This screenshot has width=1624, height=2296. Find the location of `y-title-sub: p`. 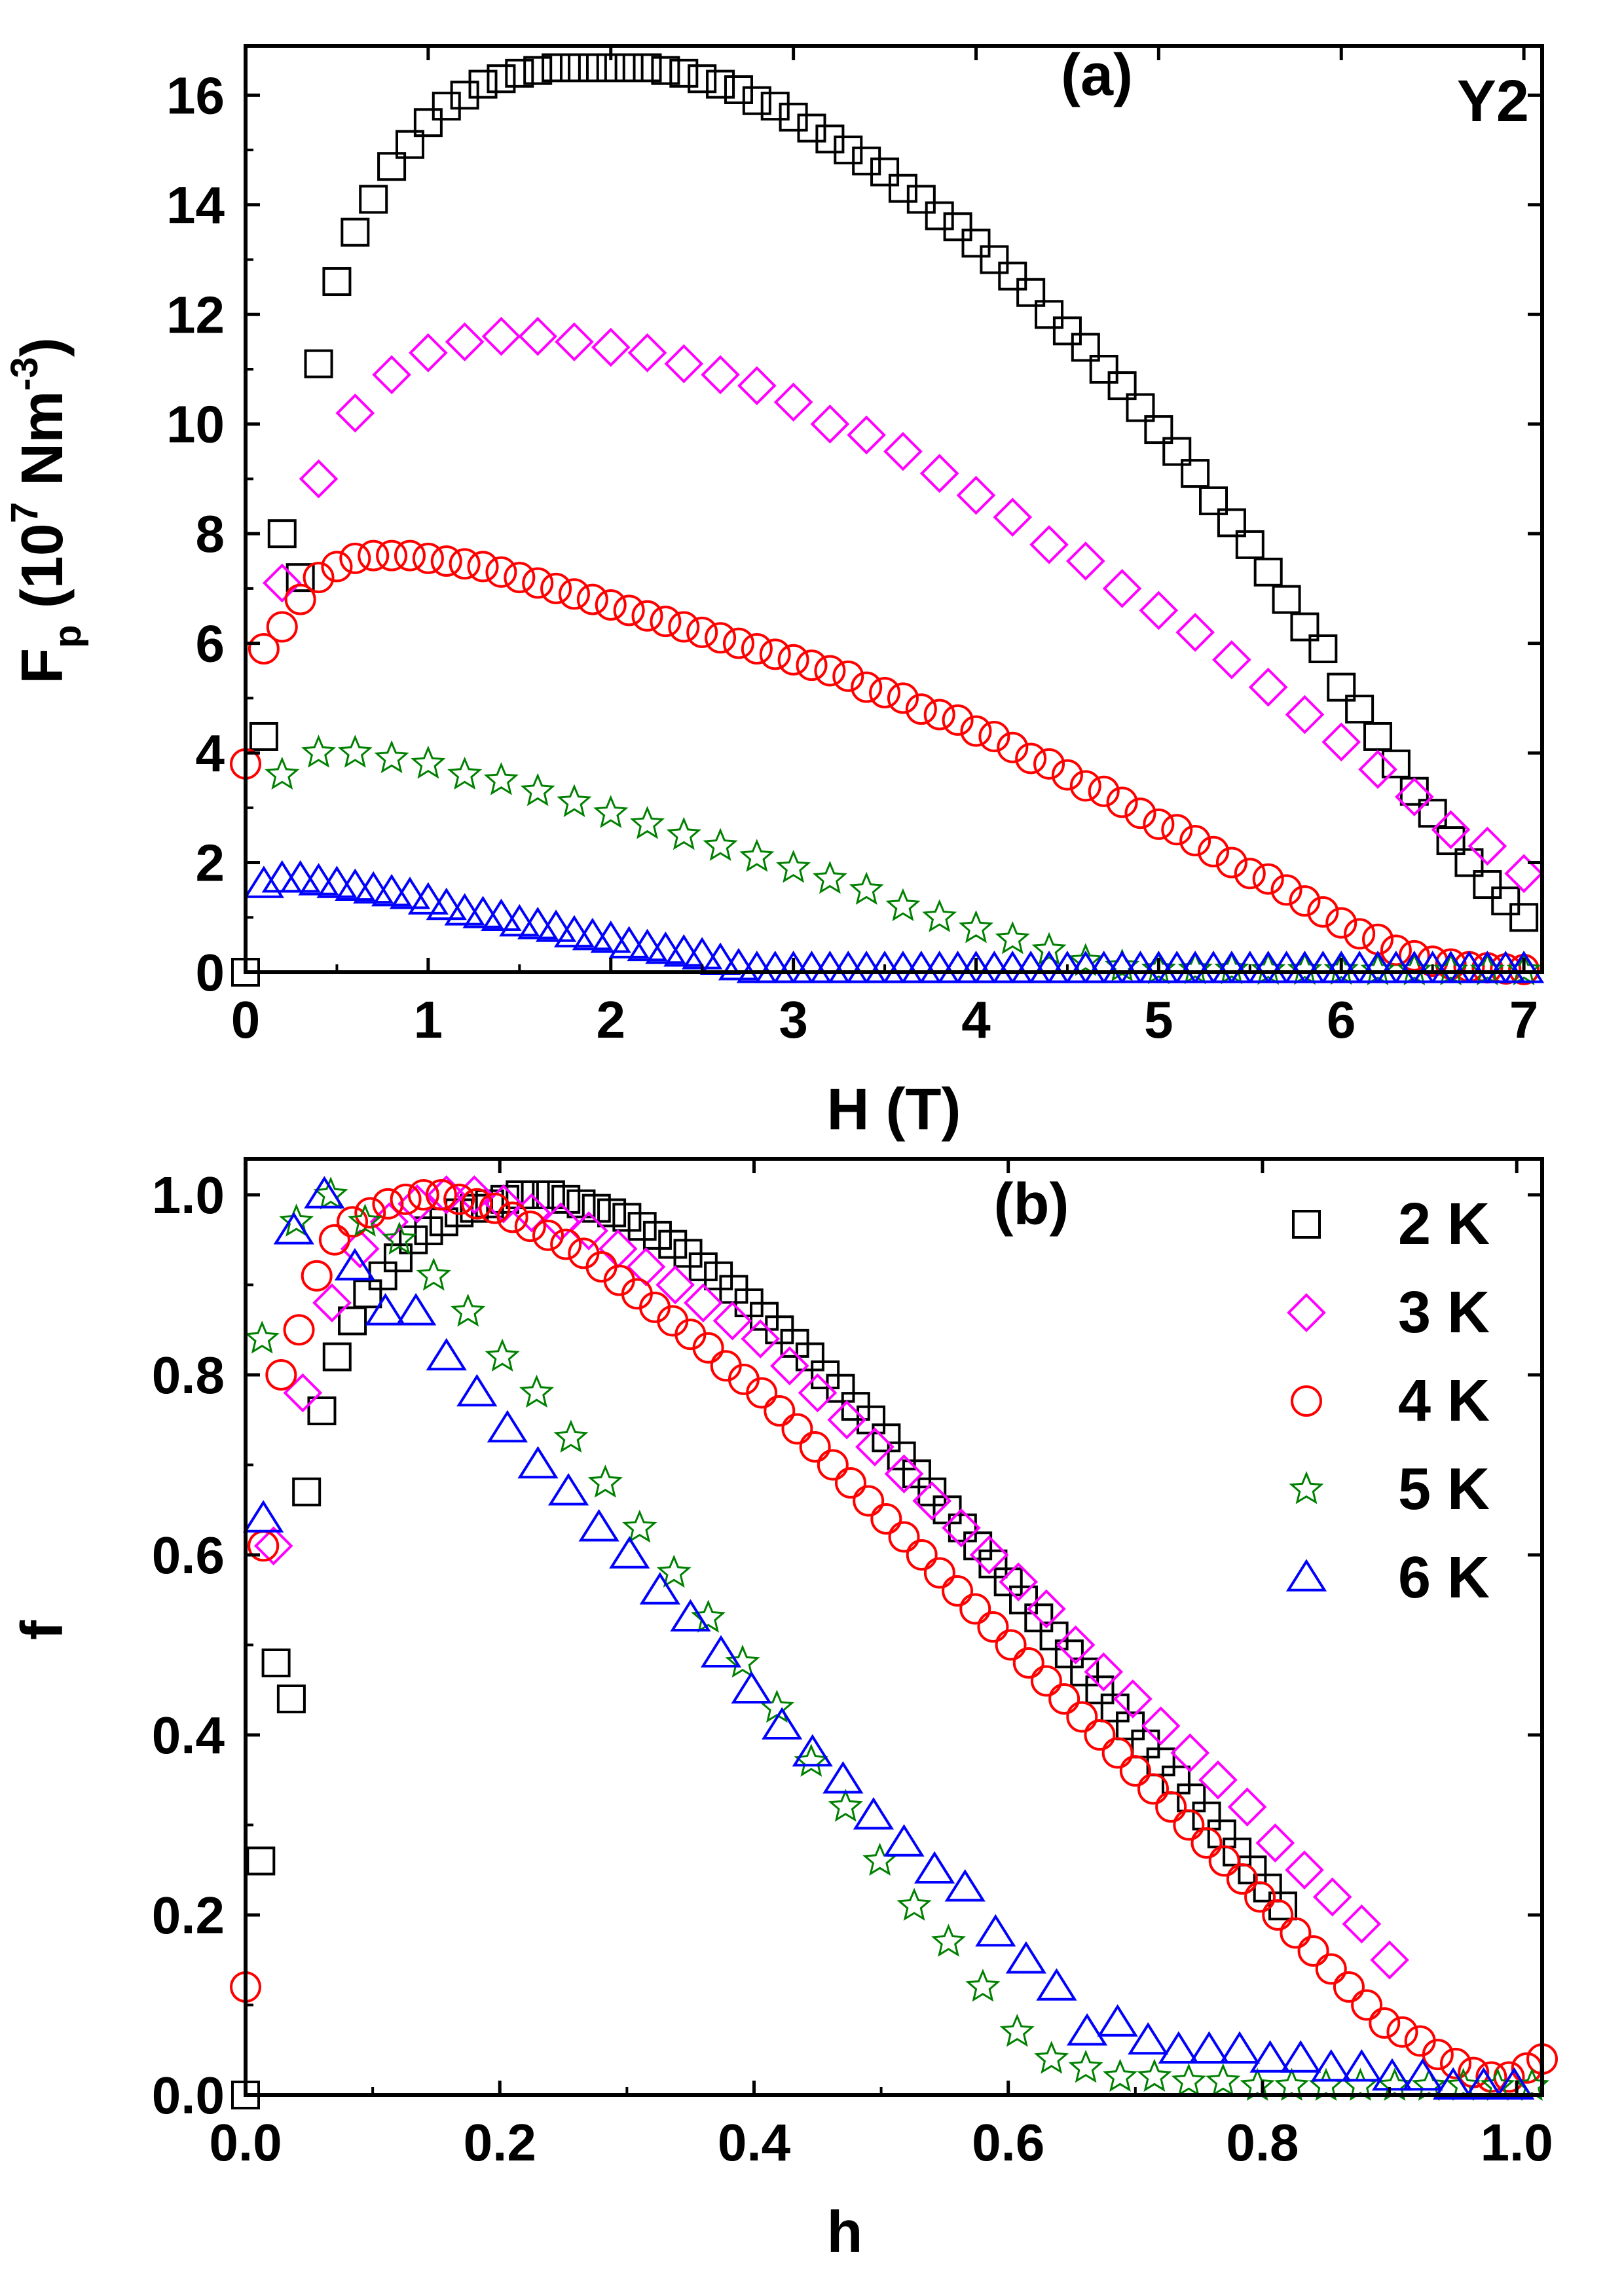

y-title-sub: p is located at coordinates (67, 636).